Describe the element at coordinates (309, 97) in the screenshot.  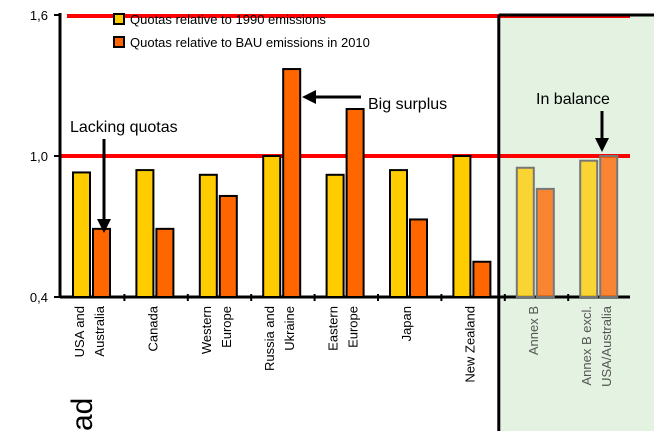
I see `arrow-surplus-head` at that location.